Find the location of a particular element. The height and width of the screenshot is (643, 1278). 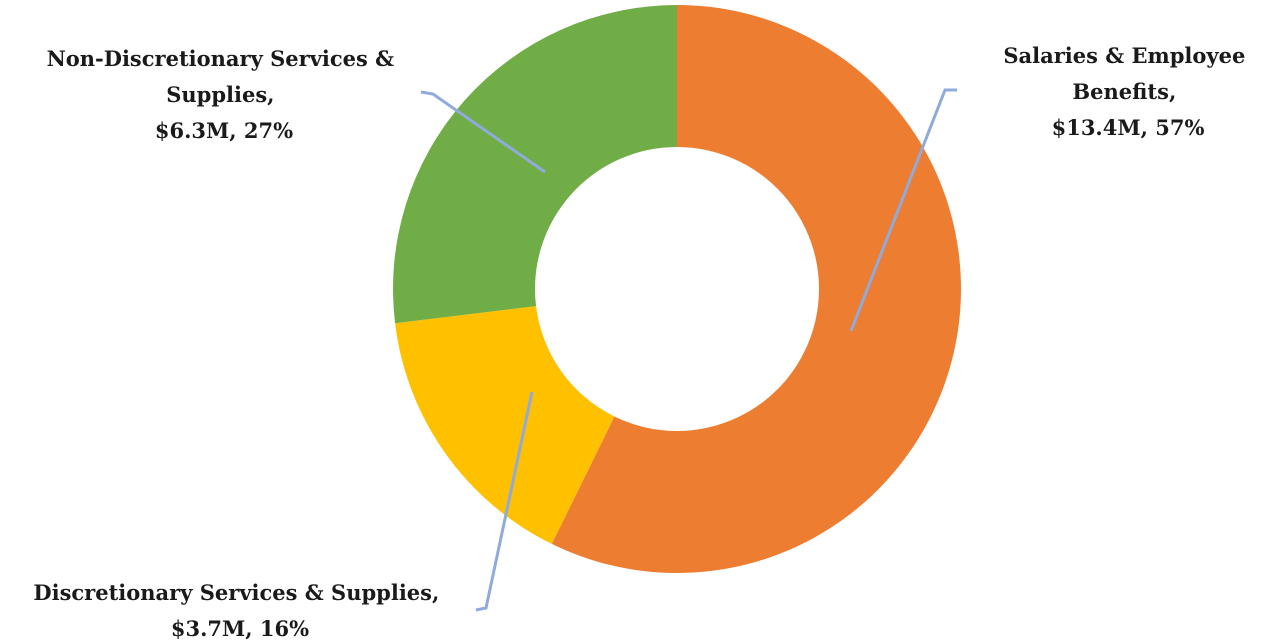

slice-discretionary is located at coordinates (505, 425).